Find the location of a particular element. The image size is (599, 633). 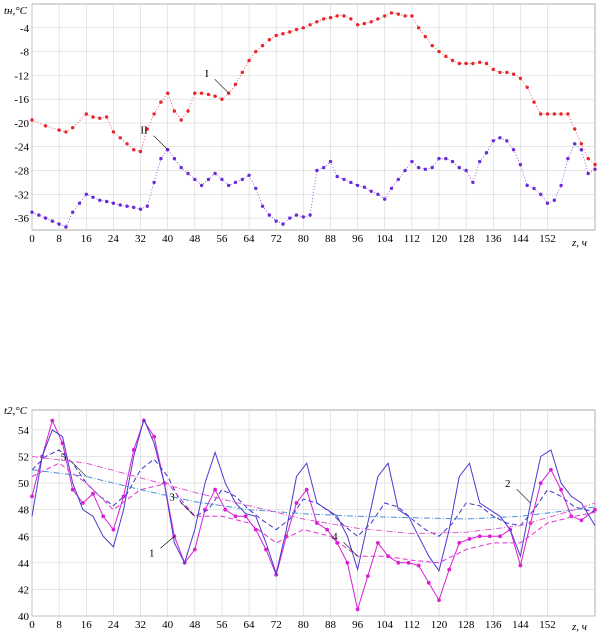

top-x-tick-label: 0 is located at coordinates (32, 239).